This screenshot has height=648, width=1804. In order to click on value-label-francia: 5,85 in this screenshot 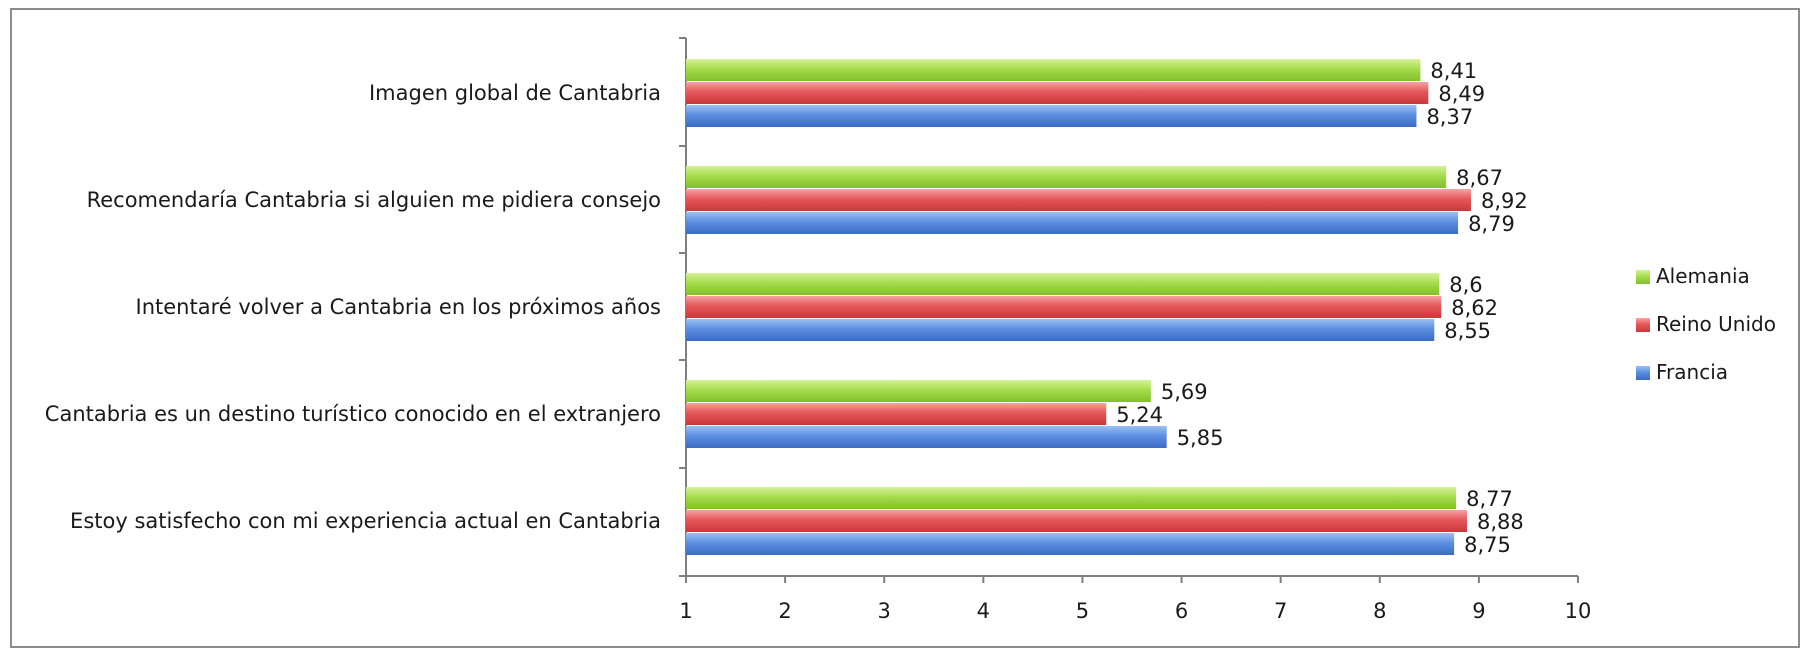, I will do `click(1200, 438)`.